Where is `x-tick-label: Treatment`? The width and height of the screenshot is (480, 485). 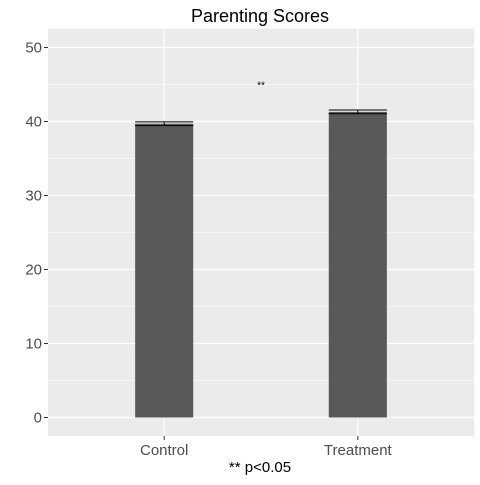 x-tick-label: Treatment is located at coordinates (358, 450).